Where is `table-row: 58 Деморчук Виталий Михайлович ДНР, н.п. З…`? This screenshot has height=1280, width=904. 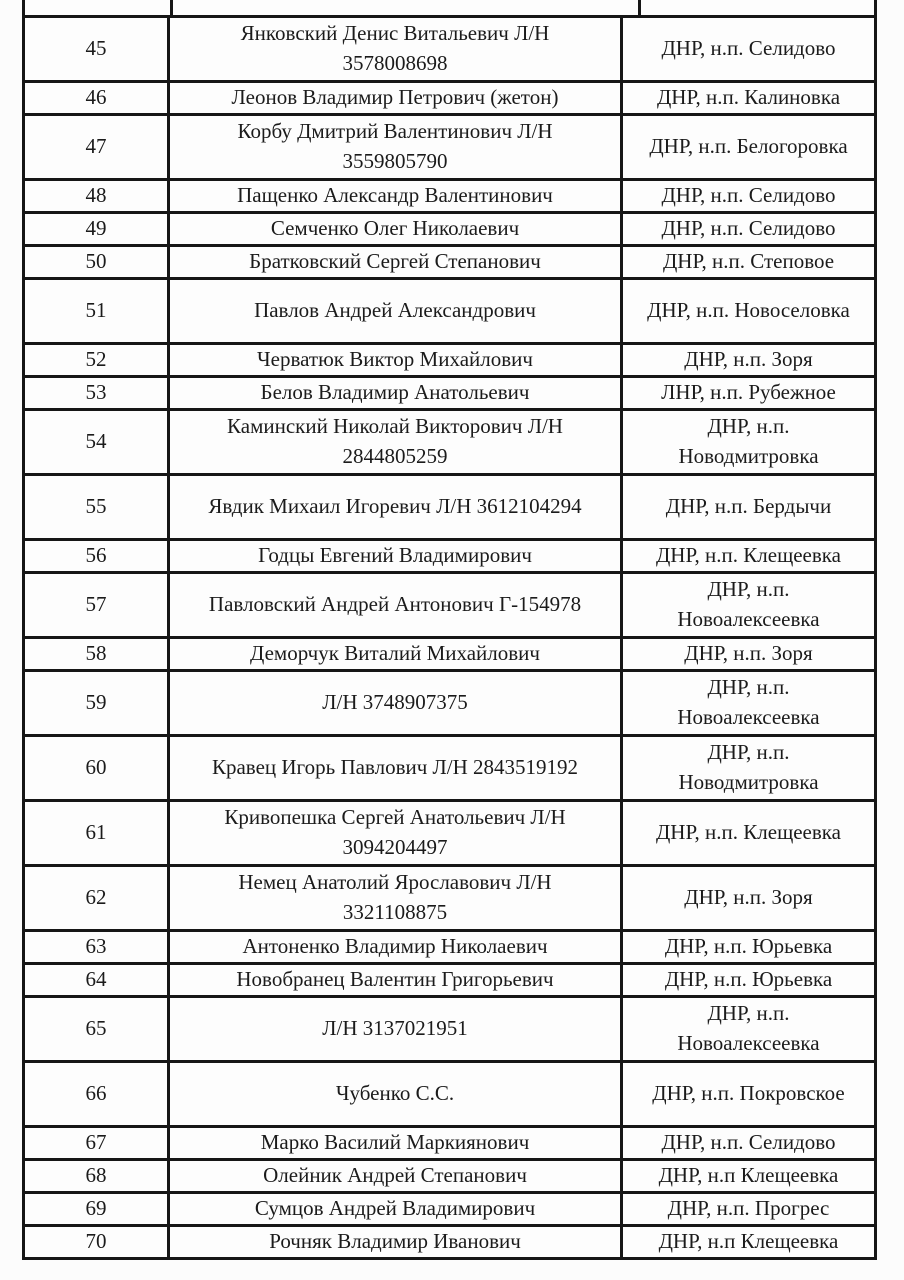
table-row: 58 Деморчук Виталий Михайлович ДНР, н.п. З… is located at coordinates (449, 652).